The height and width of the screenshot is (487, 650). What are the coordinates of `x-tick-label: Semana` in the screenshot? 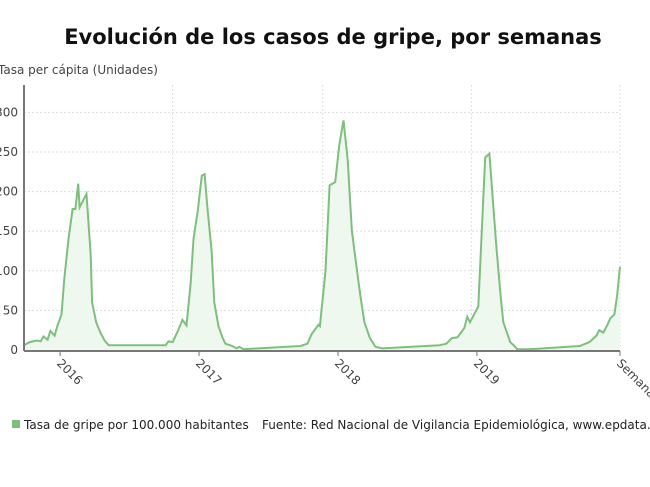 It's located at (632, 378).